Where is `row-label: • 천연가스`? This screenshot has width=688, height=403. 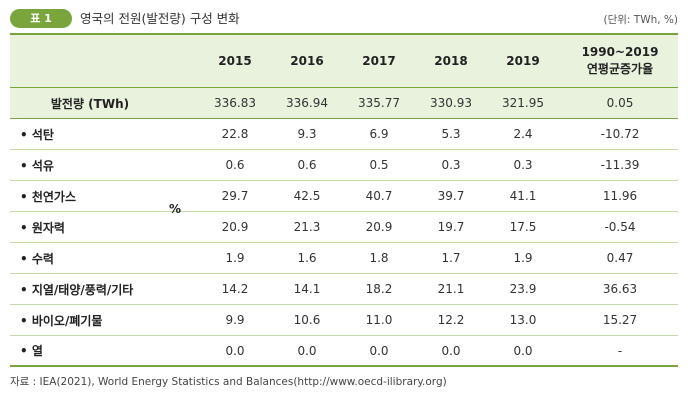
row-label: • 천연가스 is located at coordinates (48, 196).